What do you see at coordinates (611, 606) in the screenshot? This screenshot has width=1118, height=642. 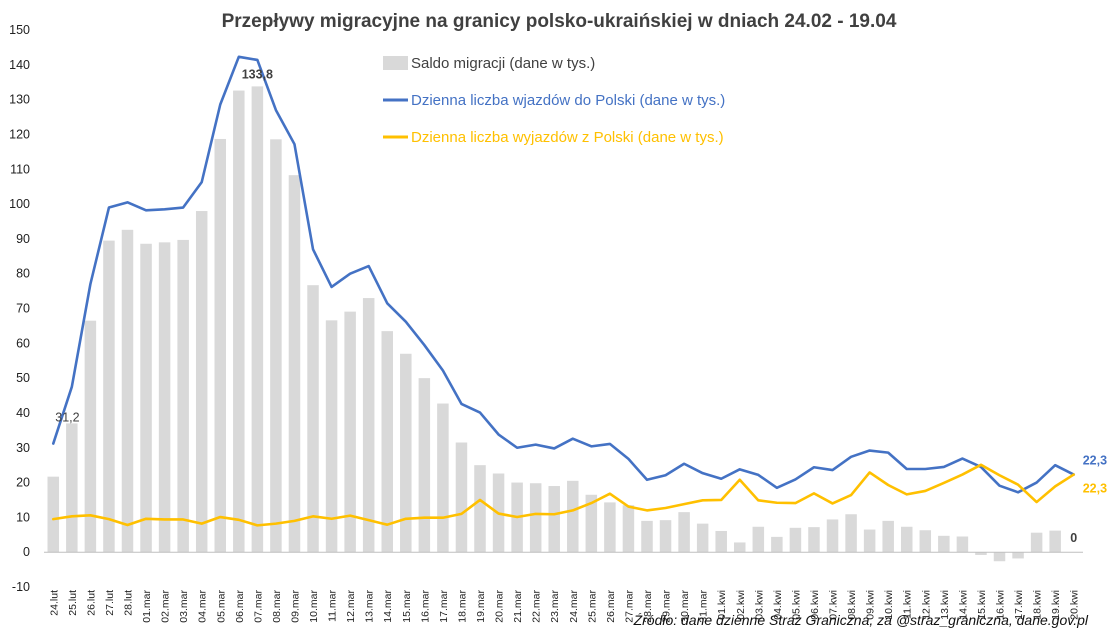 I see `x-tick-label: 26.mar` at bounding box center [611, 606].